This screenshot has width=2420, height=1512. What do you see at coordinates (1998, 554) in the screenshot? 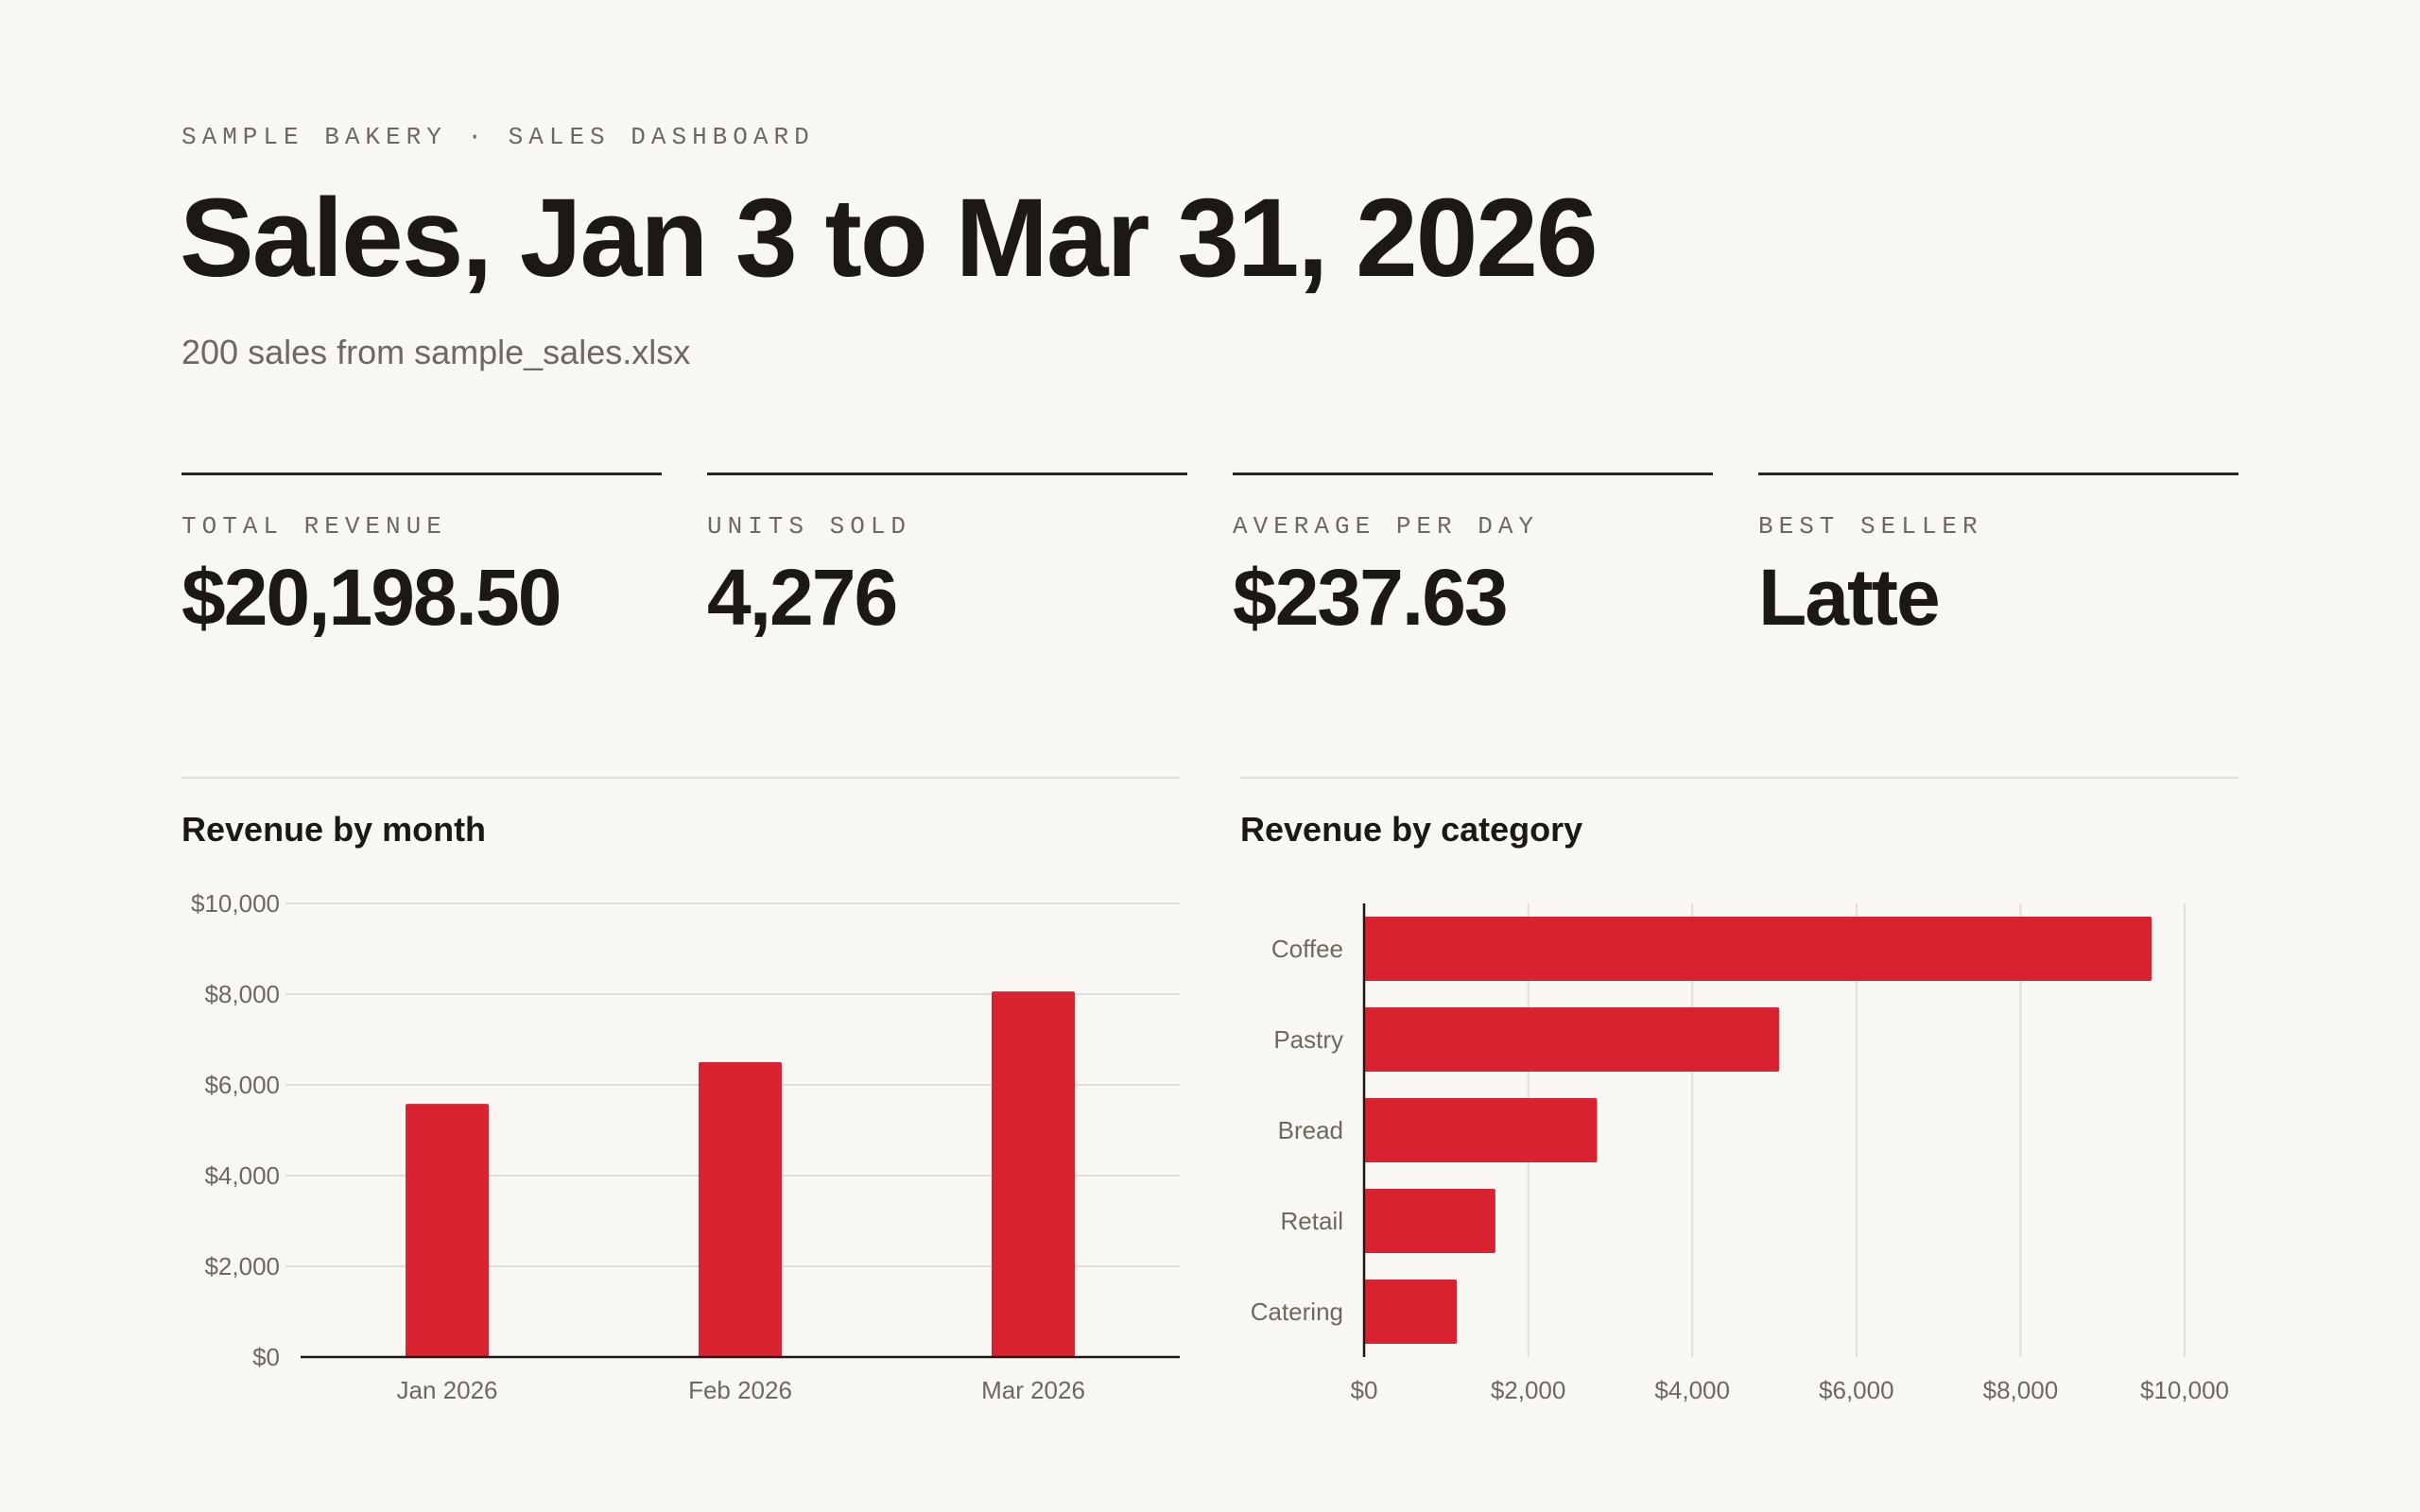
I see `kpi-best-seller: BEST SELLER Latte` at bounding box center [1998, 554].